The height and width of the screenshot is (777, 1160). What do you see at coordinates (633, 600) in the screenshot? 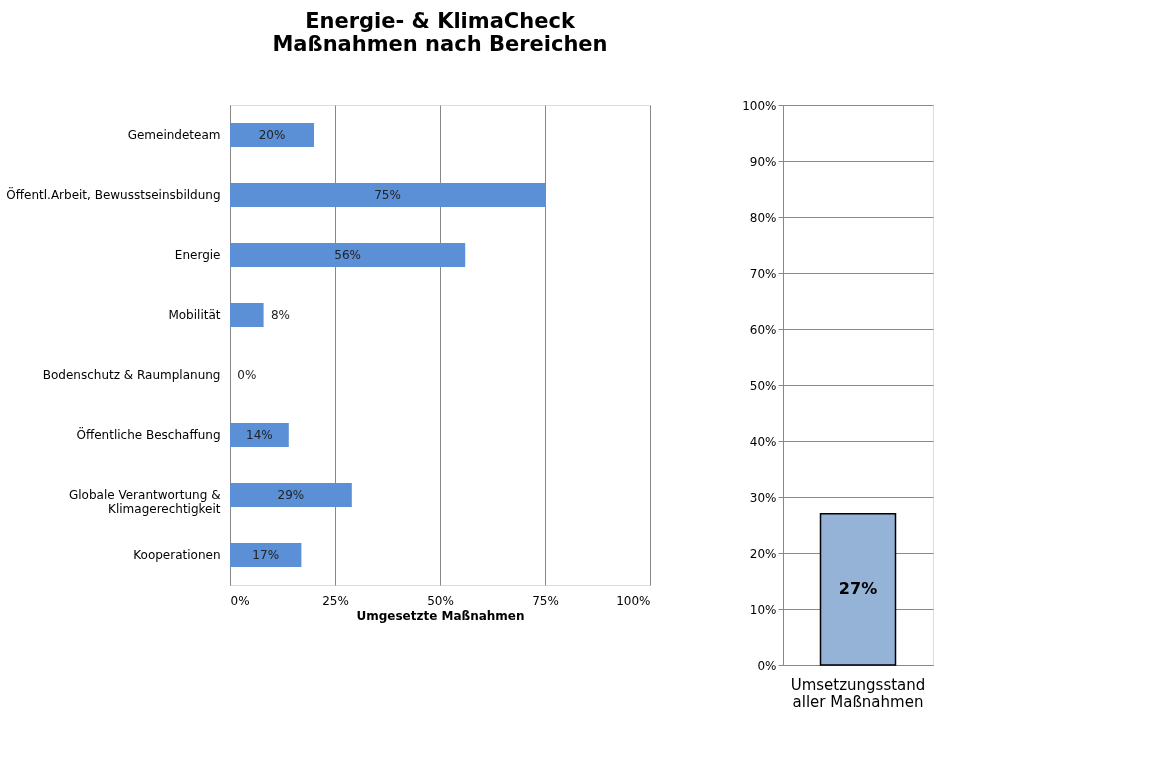
I see `x-tick-label: 100%` at bounding box center [633, 600].